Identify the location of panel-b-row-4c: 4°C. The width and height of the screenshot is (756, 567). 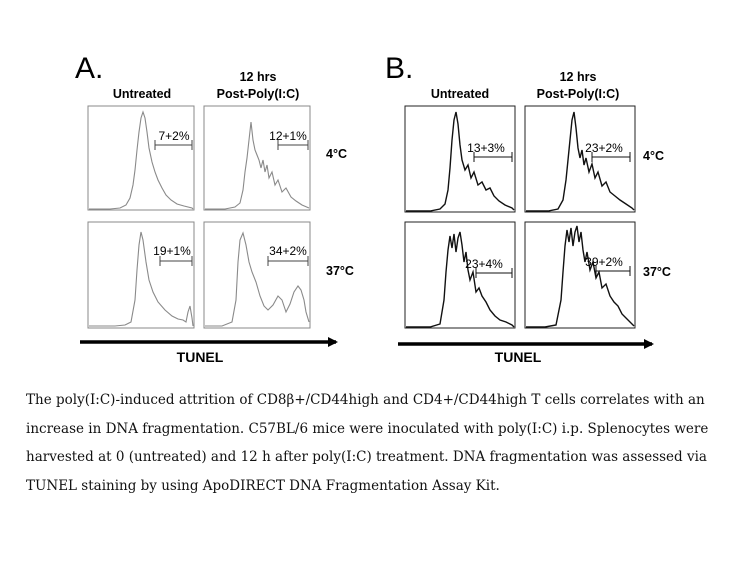
(653, 156).